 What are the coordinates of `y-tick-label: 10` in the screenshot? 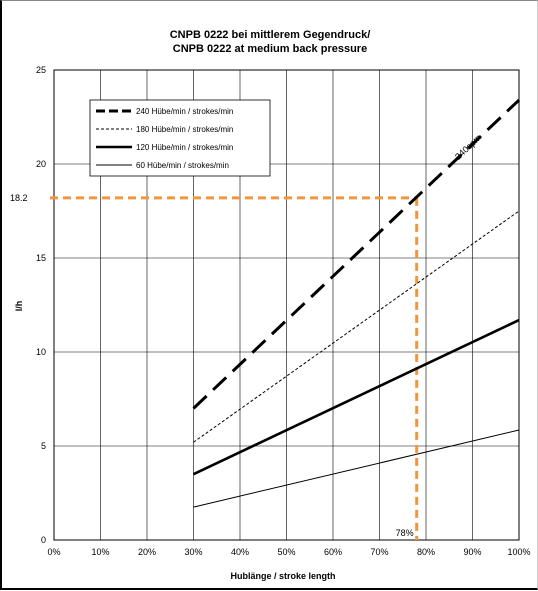 It's located at (41, 352).